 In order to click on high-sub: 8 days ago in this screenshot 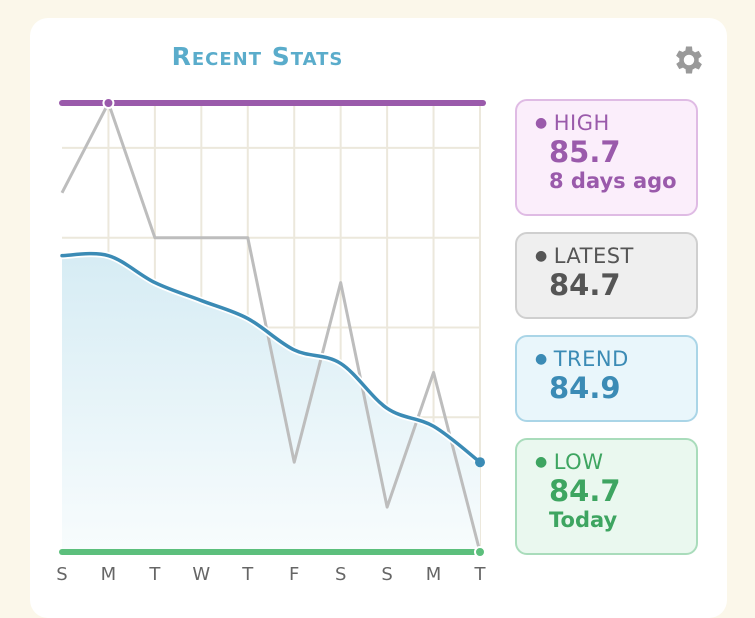, I will do `click(613, 181)`.